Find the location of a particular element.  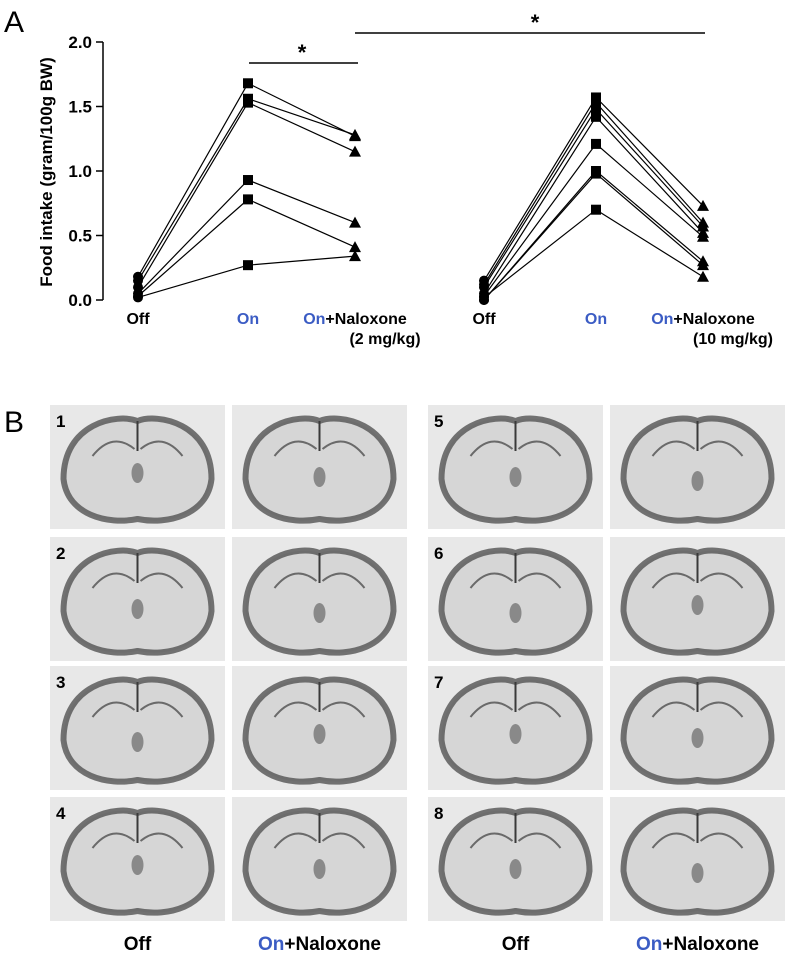

section-number: 2 is located at coordinates (60, 553).